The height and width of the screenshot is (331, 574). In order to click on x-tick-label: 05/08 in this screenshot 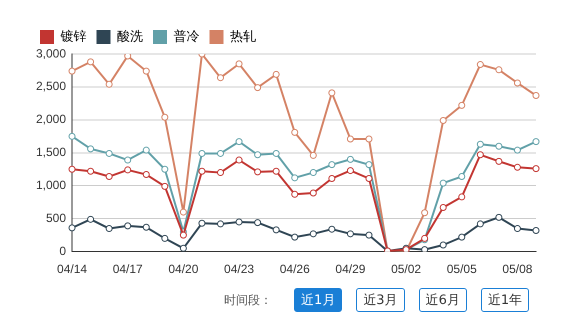, I will do `click(517, 269)`.